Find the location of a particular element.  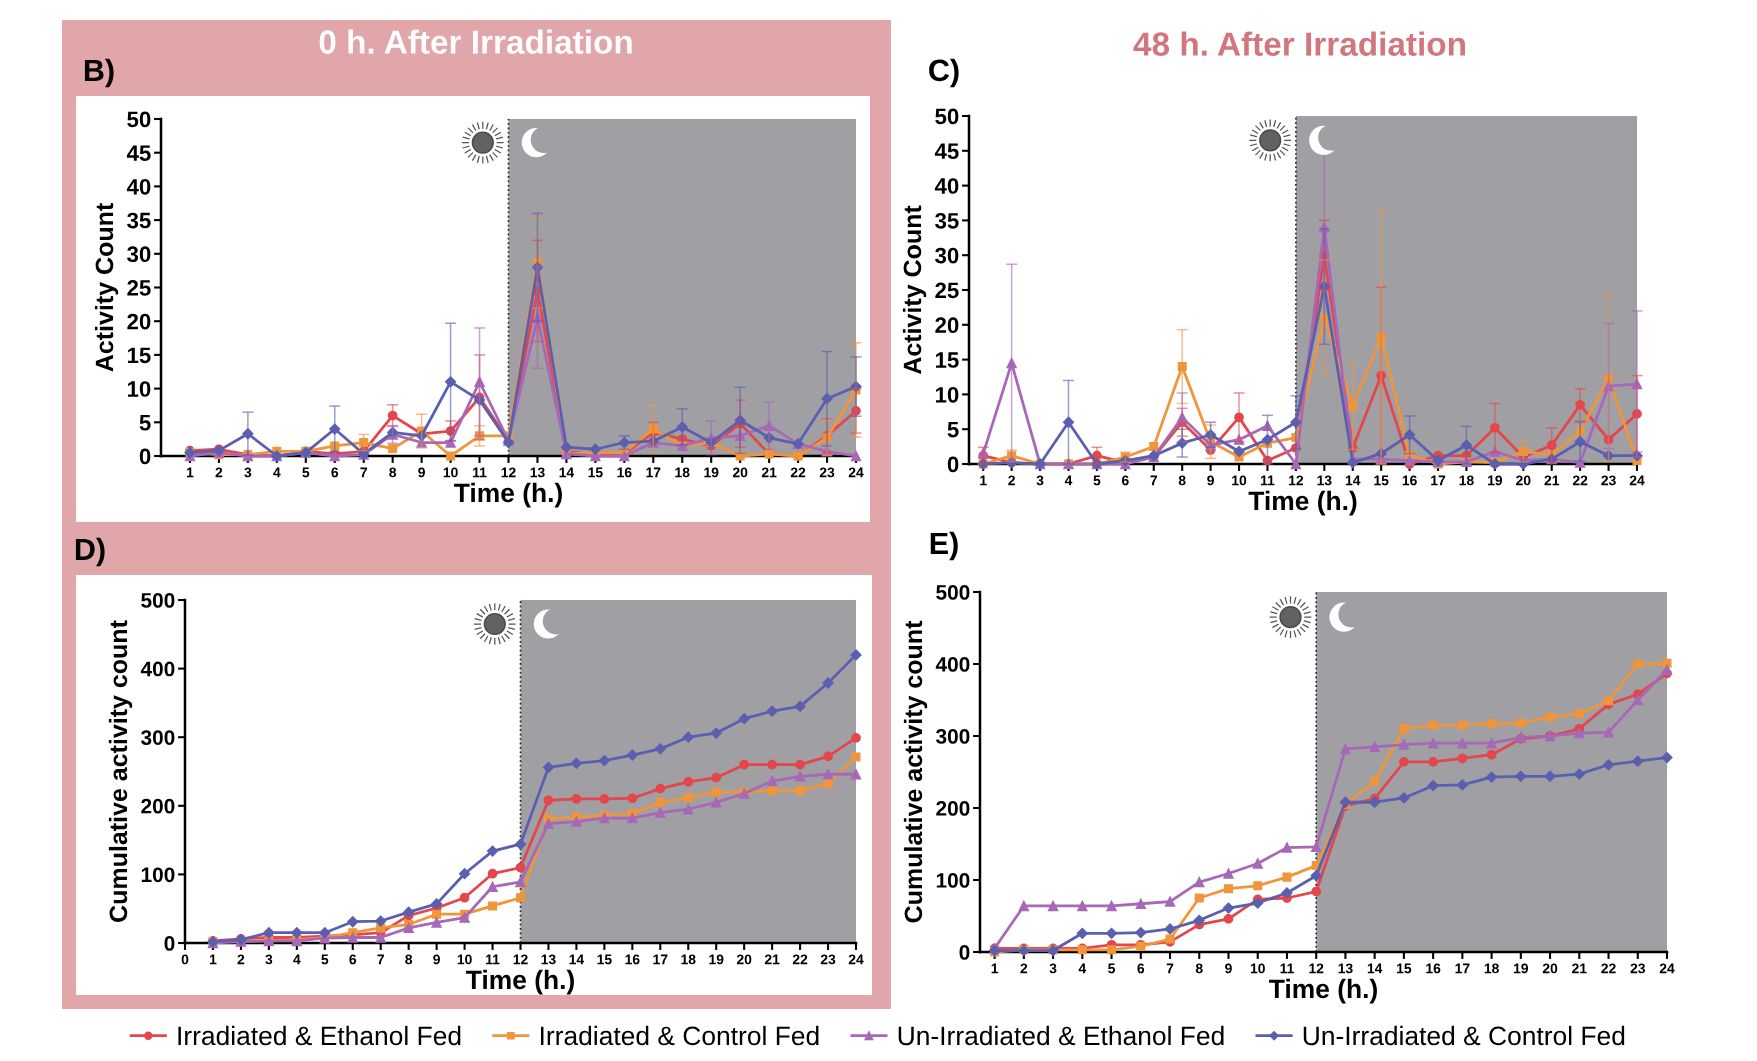

legend-label: Irradiated & Ethanol Fed is located at coordinates (319, 1035).